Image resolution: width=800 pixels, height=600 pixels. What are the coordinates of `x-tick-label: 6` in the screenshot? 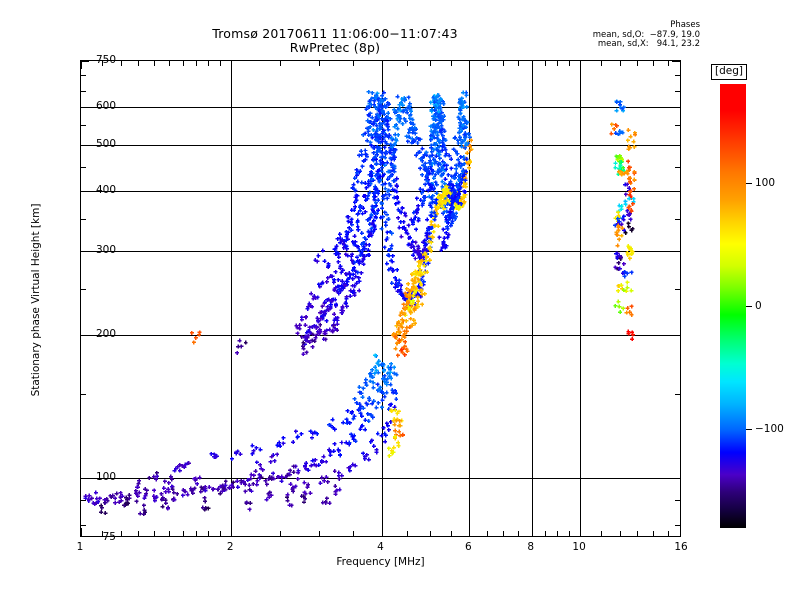 It's located at (468, 547).